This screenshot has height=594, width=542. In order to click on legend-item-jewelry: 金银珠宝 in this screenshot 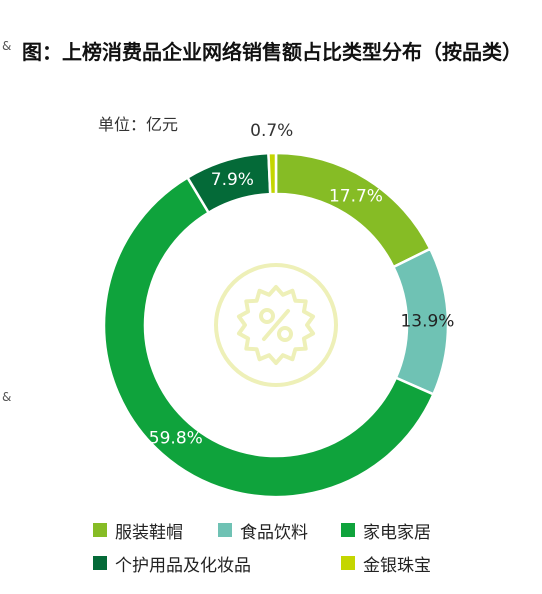, I will do `click(402, 563)`.